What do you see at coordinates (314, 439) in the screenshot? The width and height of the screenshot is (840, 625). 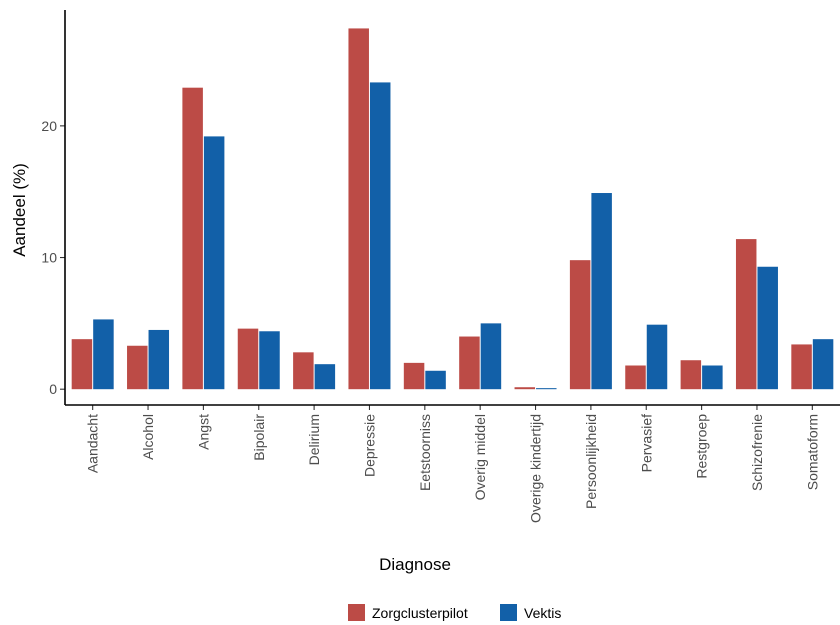 I see `x-tick-label-delirium: Delirium` at bounding box center [314, 439].